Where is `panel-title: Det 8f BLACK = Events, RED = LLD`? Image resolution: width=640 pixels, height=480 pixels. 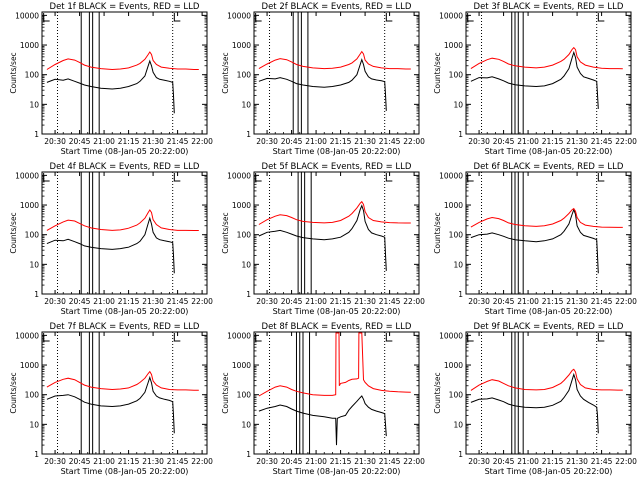 panel-title: Det 8f BLACK = Events, RED = LLD is located at coordinates (337, 327).